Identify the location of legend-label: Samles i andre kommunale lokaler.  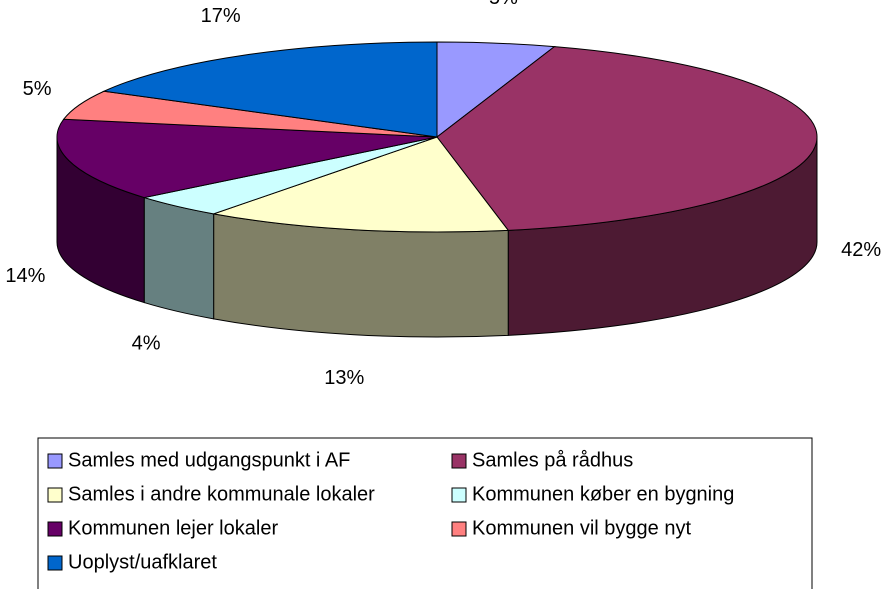
(221, 494).